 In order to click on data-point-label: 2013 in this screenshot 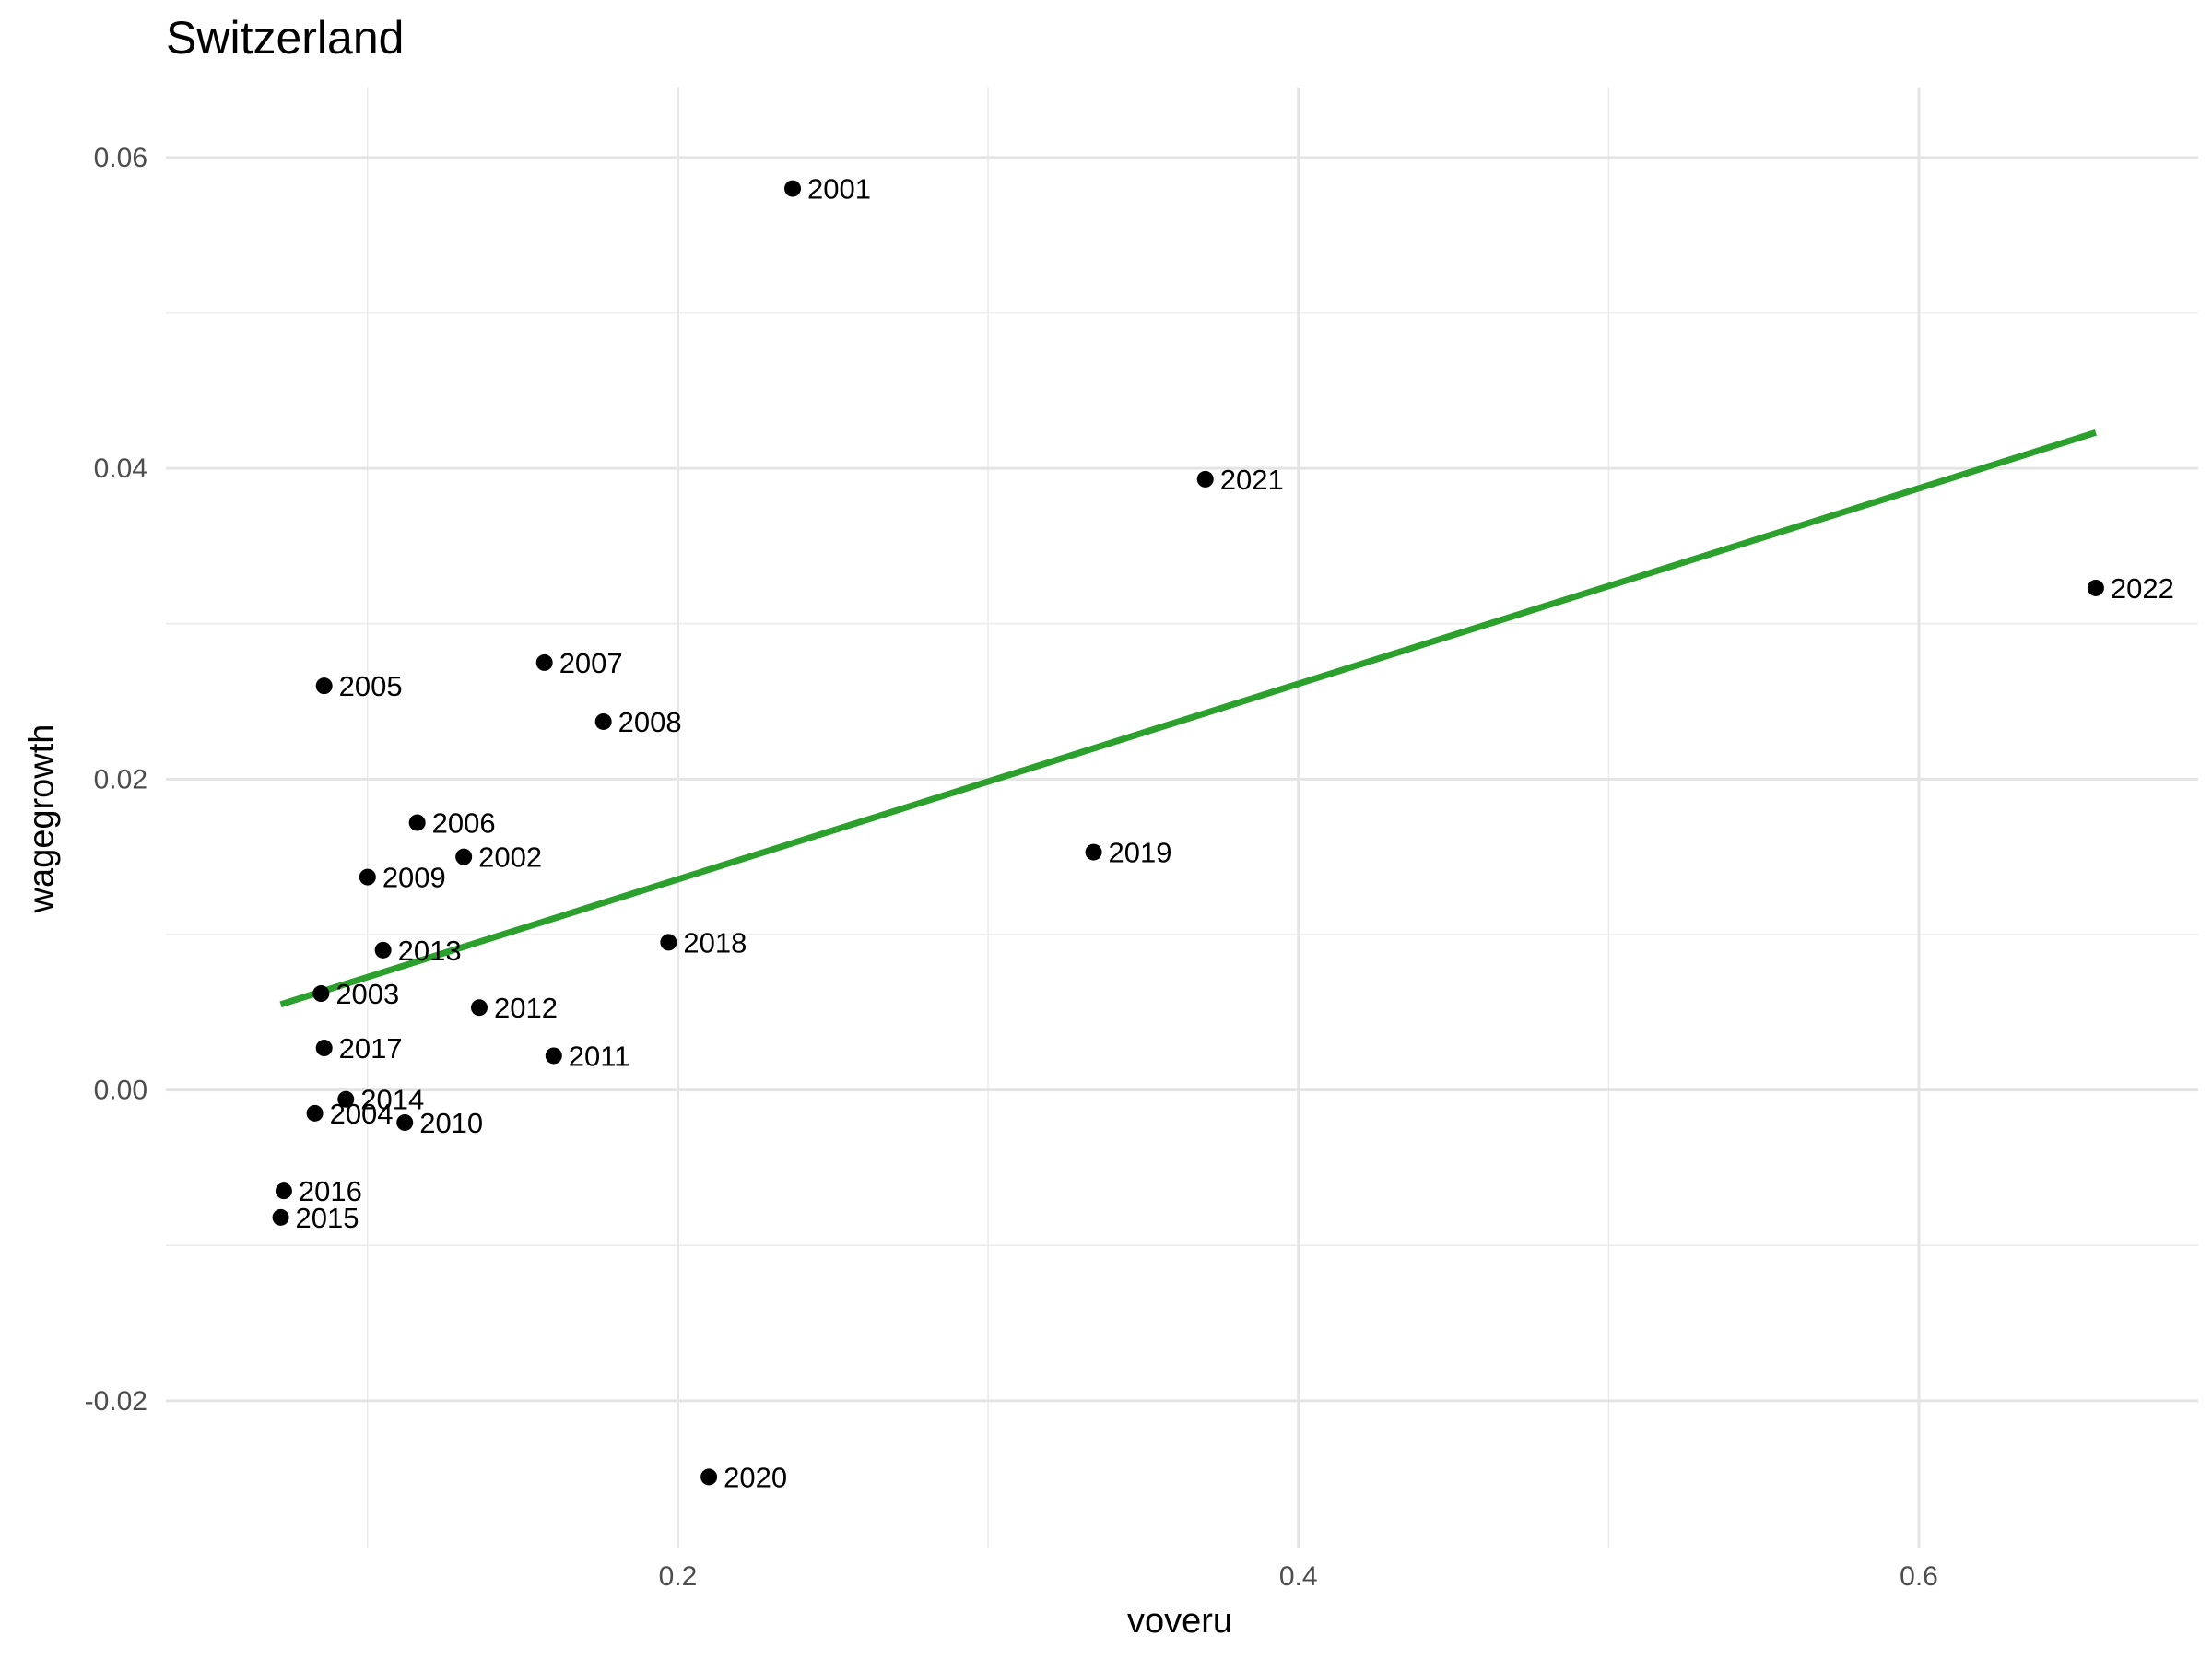, I will do `click(430, 951)`.